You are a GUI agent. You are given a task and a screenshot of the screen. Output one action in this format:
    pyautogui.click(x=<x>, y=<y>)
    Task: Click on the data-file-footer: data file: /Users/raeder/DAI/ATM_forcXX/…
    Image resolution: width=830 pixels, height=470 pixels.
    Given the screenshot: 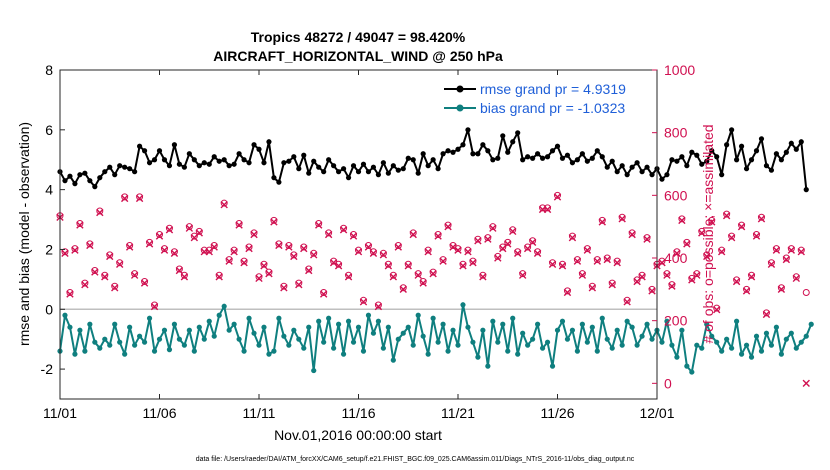 What is the action you would take?
    pyautogui.click(x=415, y=459)
    